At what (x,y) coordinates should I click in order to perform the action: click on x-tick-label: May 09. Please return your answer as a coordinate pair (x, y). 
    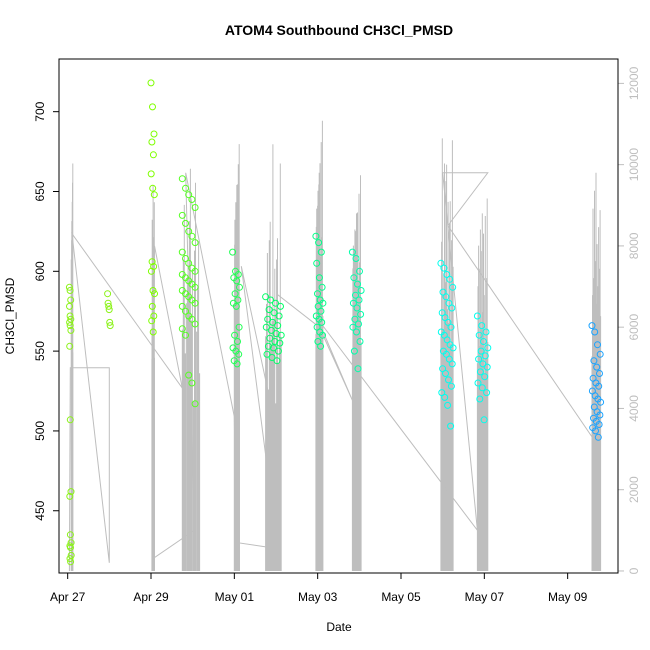
    Looking at the image, I should click on (568, 597).